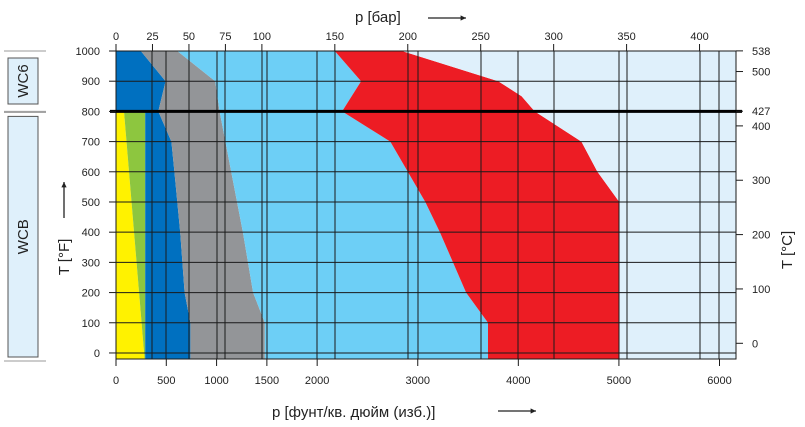  I want to click on tick-label-F-1000: 1000, so click(88, 52).